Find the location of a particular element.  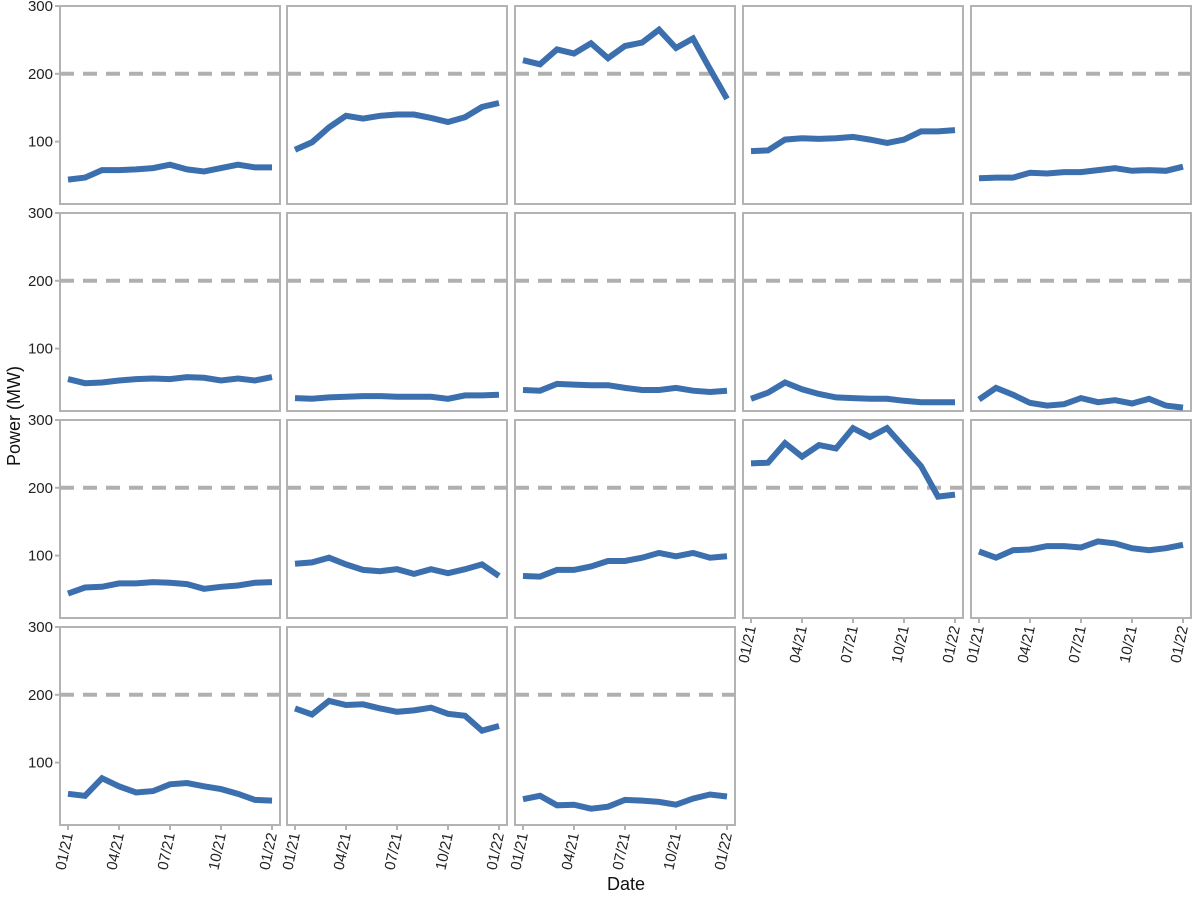

panel-14: 01/21 04/21 07/21 10/21 01/22 is located at coordinates (849, 542).